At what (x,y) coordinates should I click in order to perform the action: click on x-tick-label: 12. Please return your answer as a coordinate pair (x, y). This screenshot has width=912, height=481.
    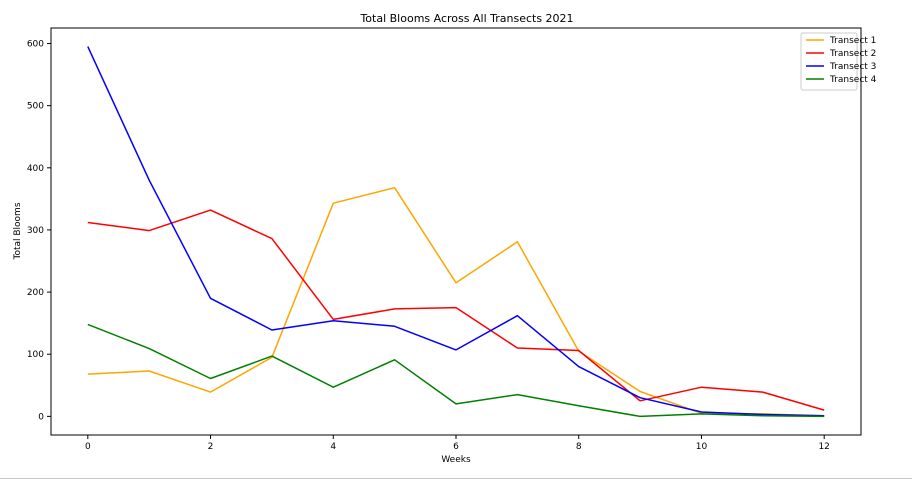
    Looking at the image, I should click on (823, 447).